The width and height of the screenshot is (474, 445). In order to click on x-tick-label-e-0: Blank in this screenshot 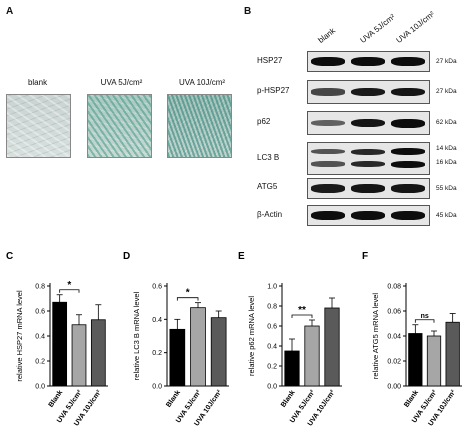, I will do `click(288, 399)`.